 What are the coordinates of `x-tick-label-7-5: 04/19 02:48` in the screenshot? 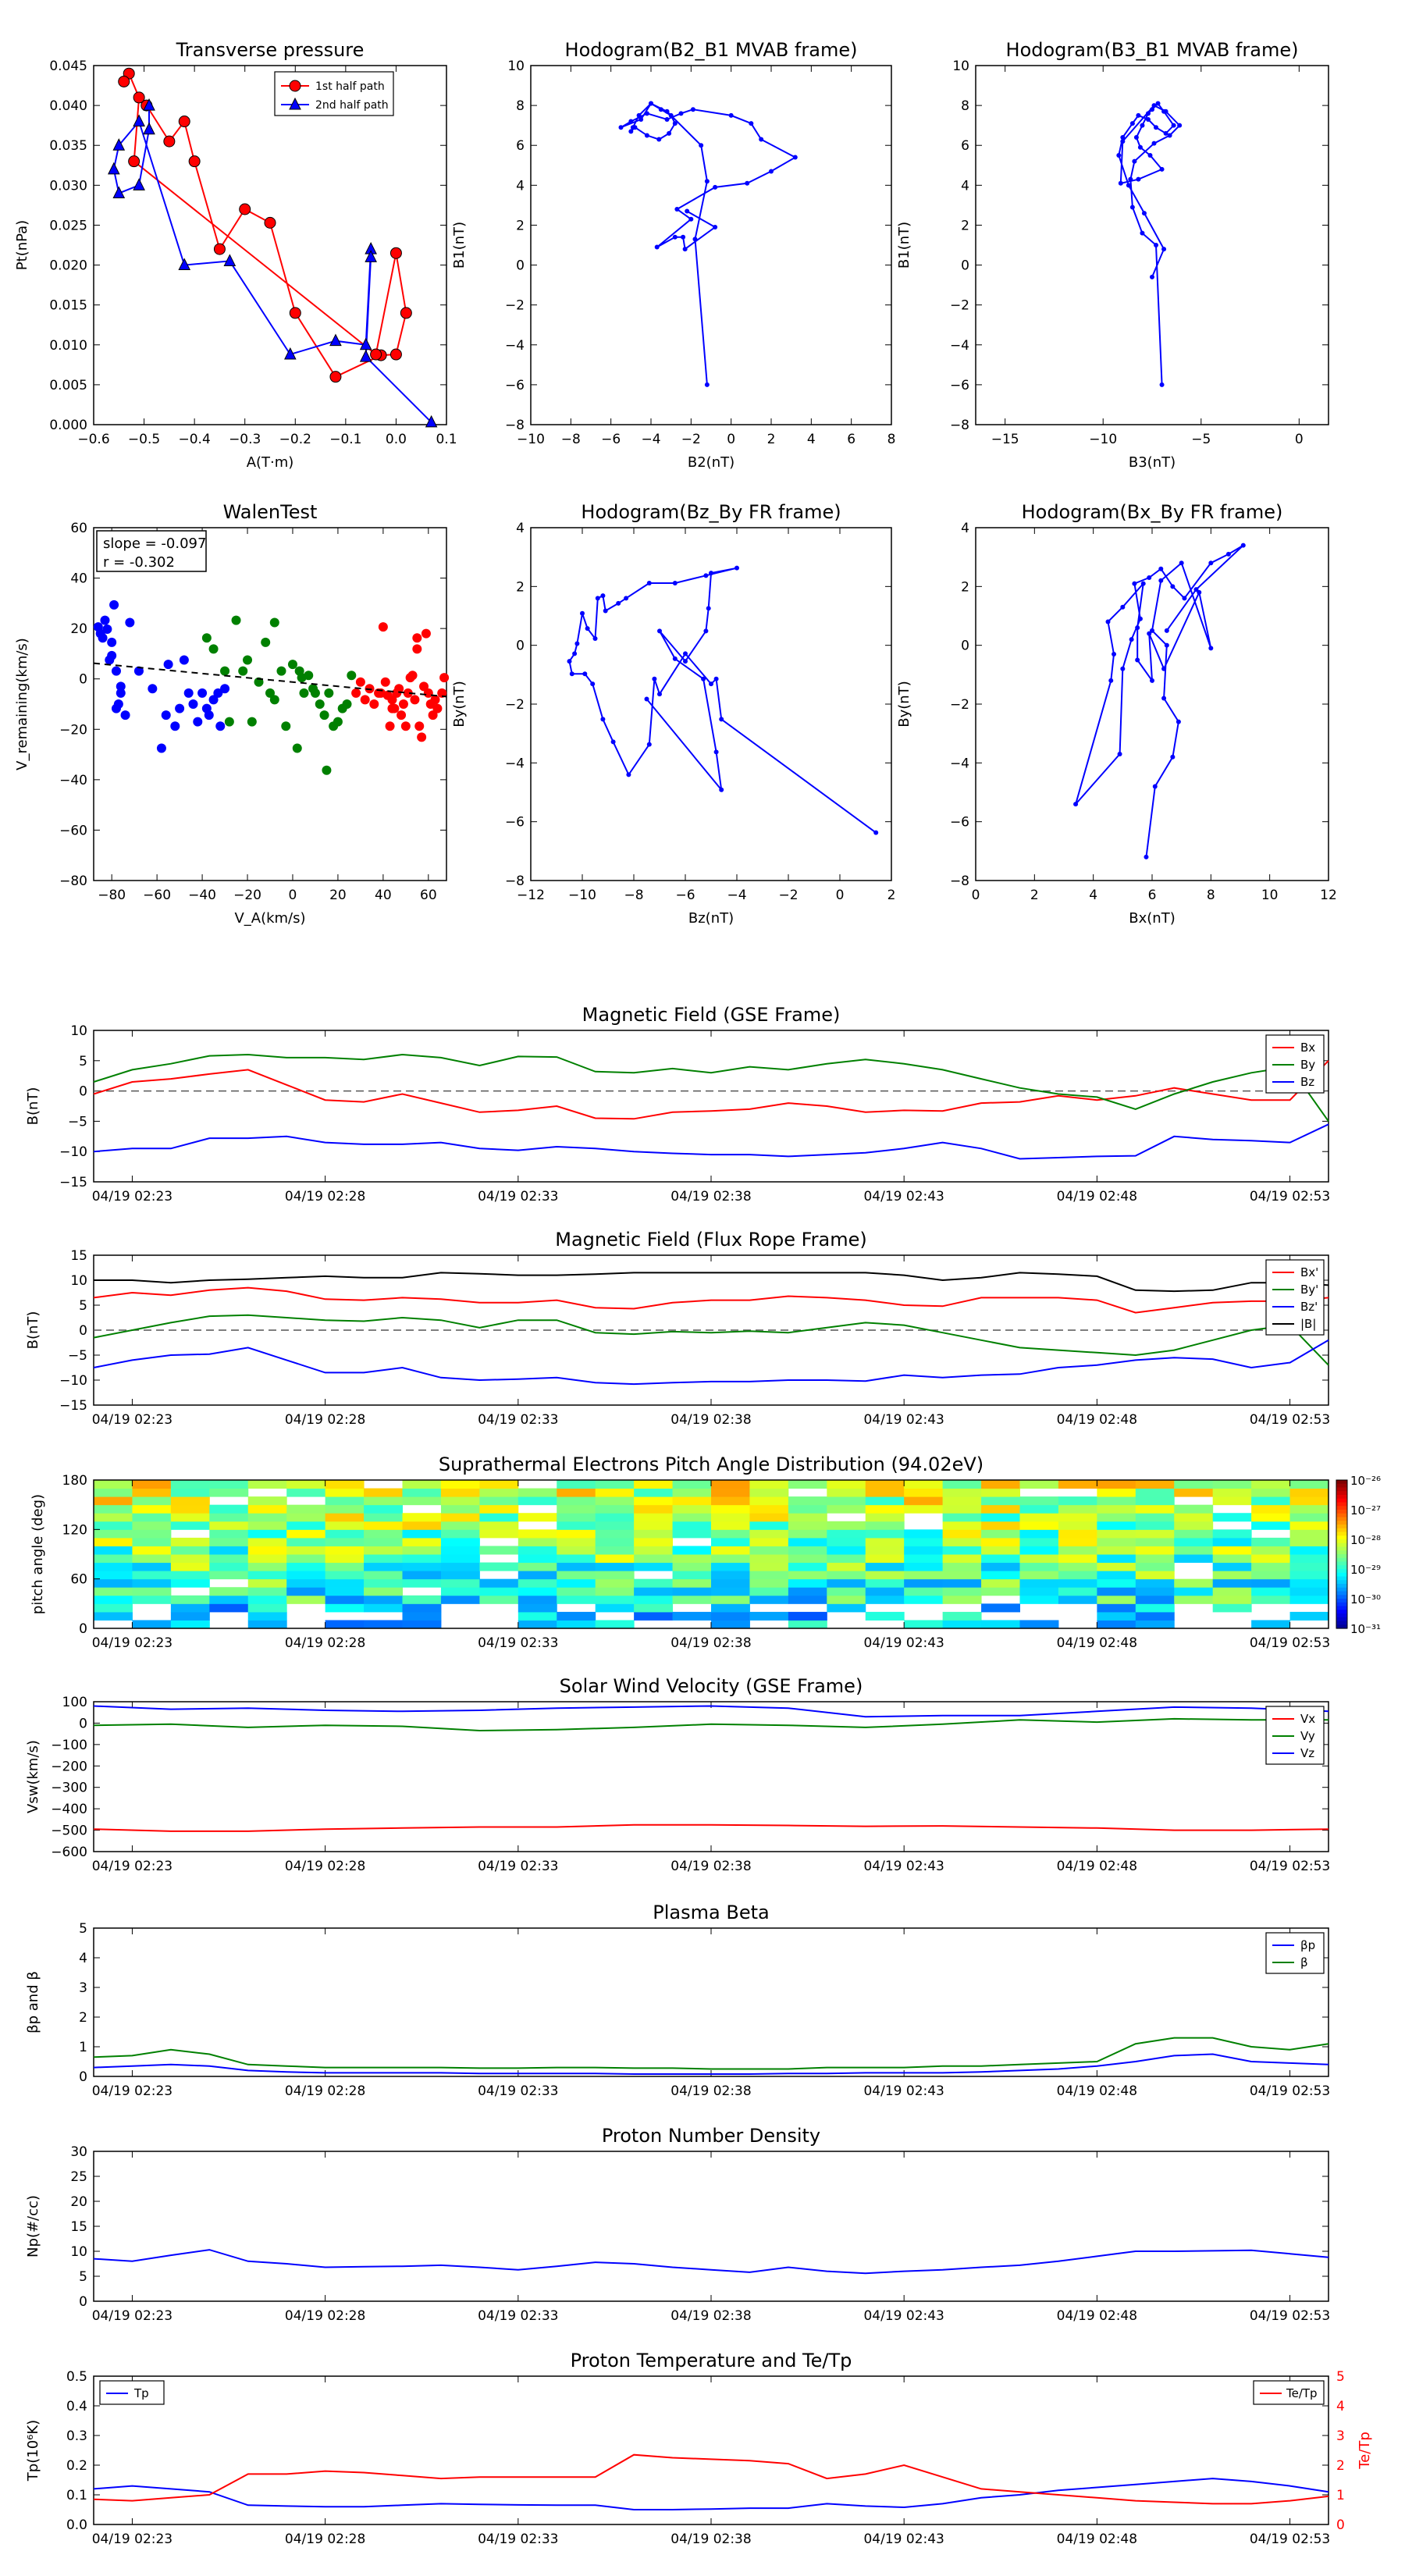 It's located at (1097, 1420).